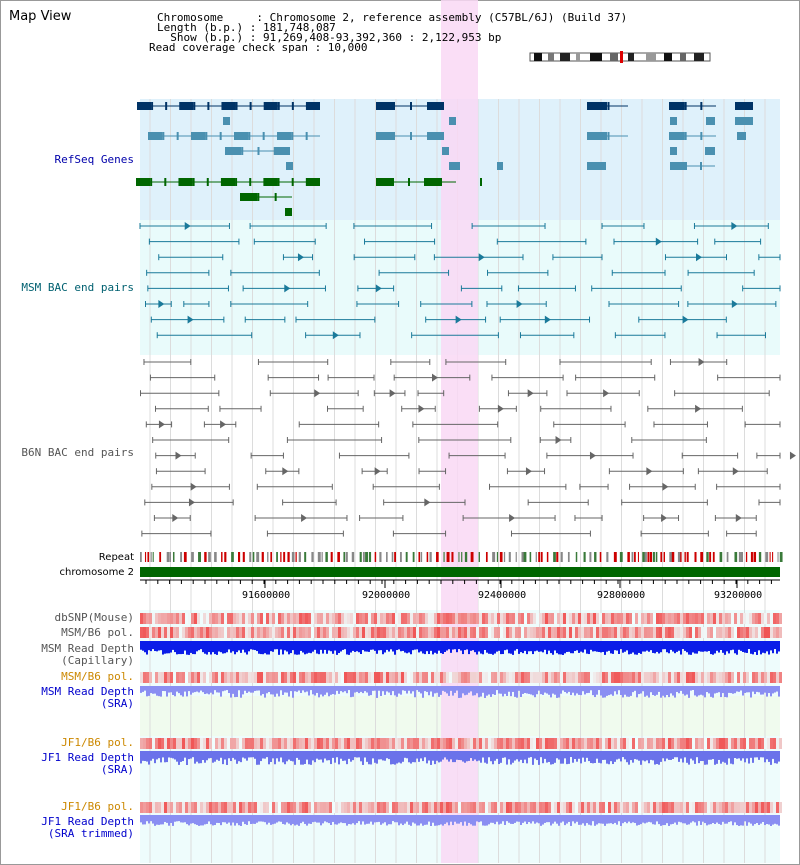 This screenshot has width=800, height=865. What do you see at coordinates (77, 452) in the screenshot?
I see `track-label-b6n-bac: B6N BAC end pairs` at bounding box center [77, 452].